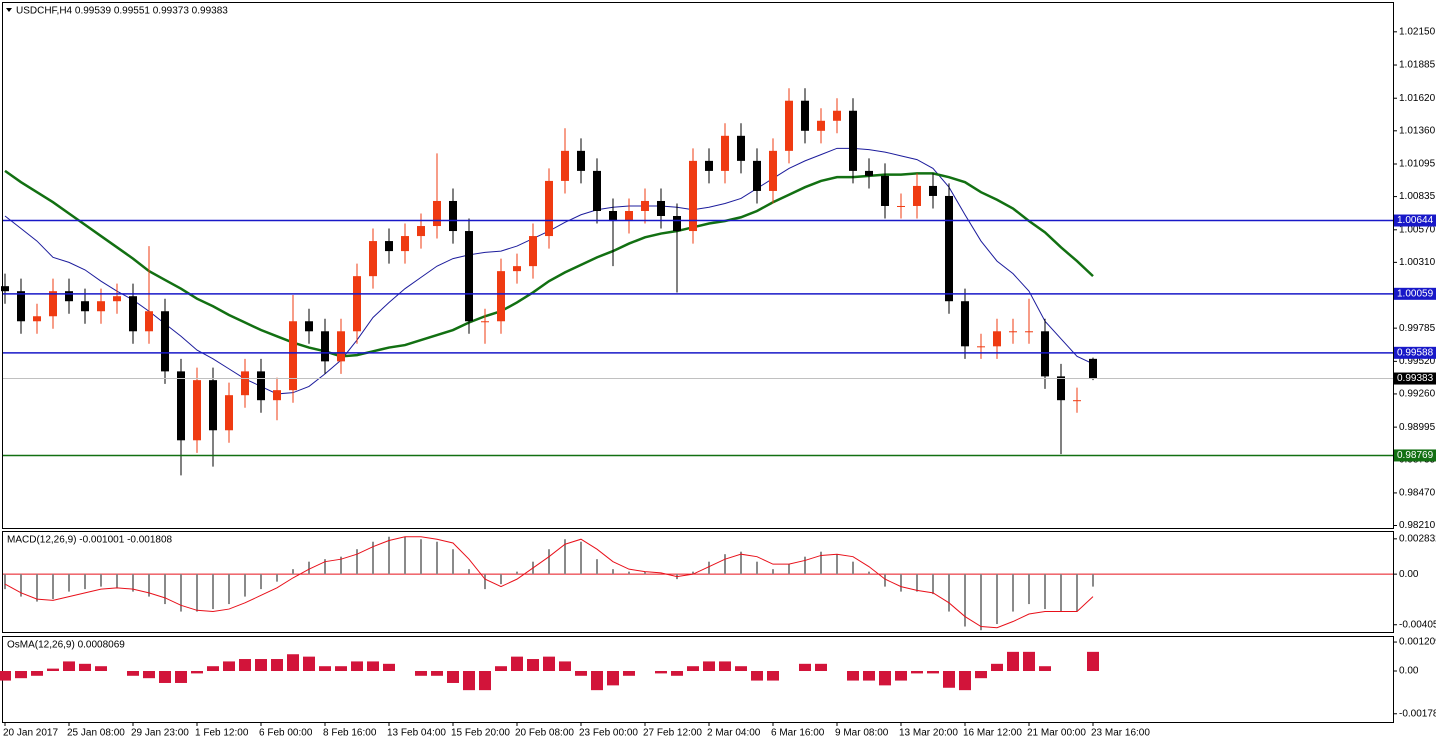 Image resolution: width=1436 pixels, height=744 pixels. What do you see at coordinates (1417, 98) in the screenshot?
I see `y-tick-label: 1.01620` at bounding box center [1417, 98].